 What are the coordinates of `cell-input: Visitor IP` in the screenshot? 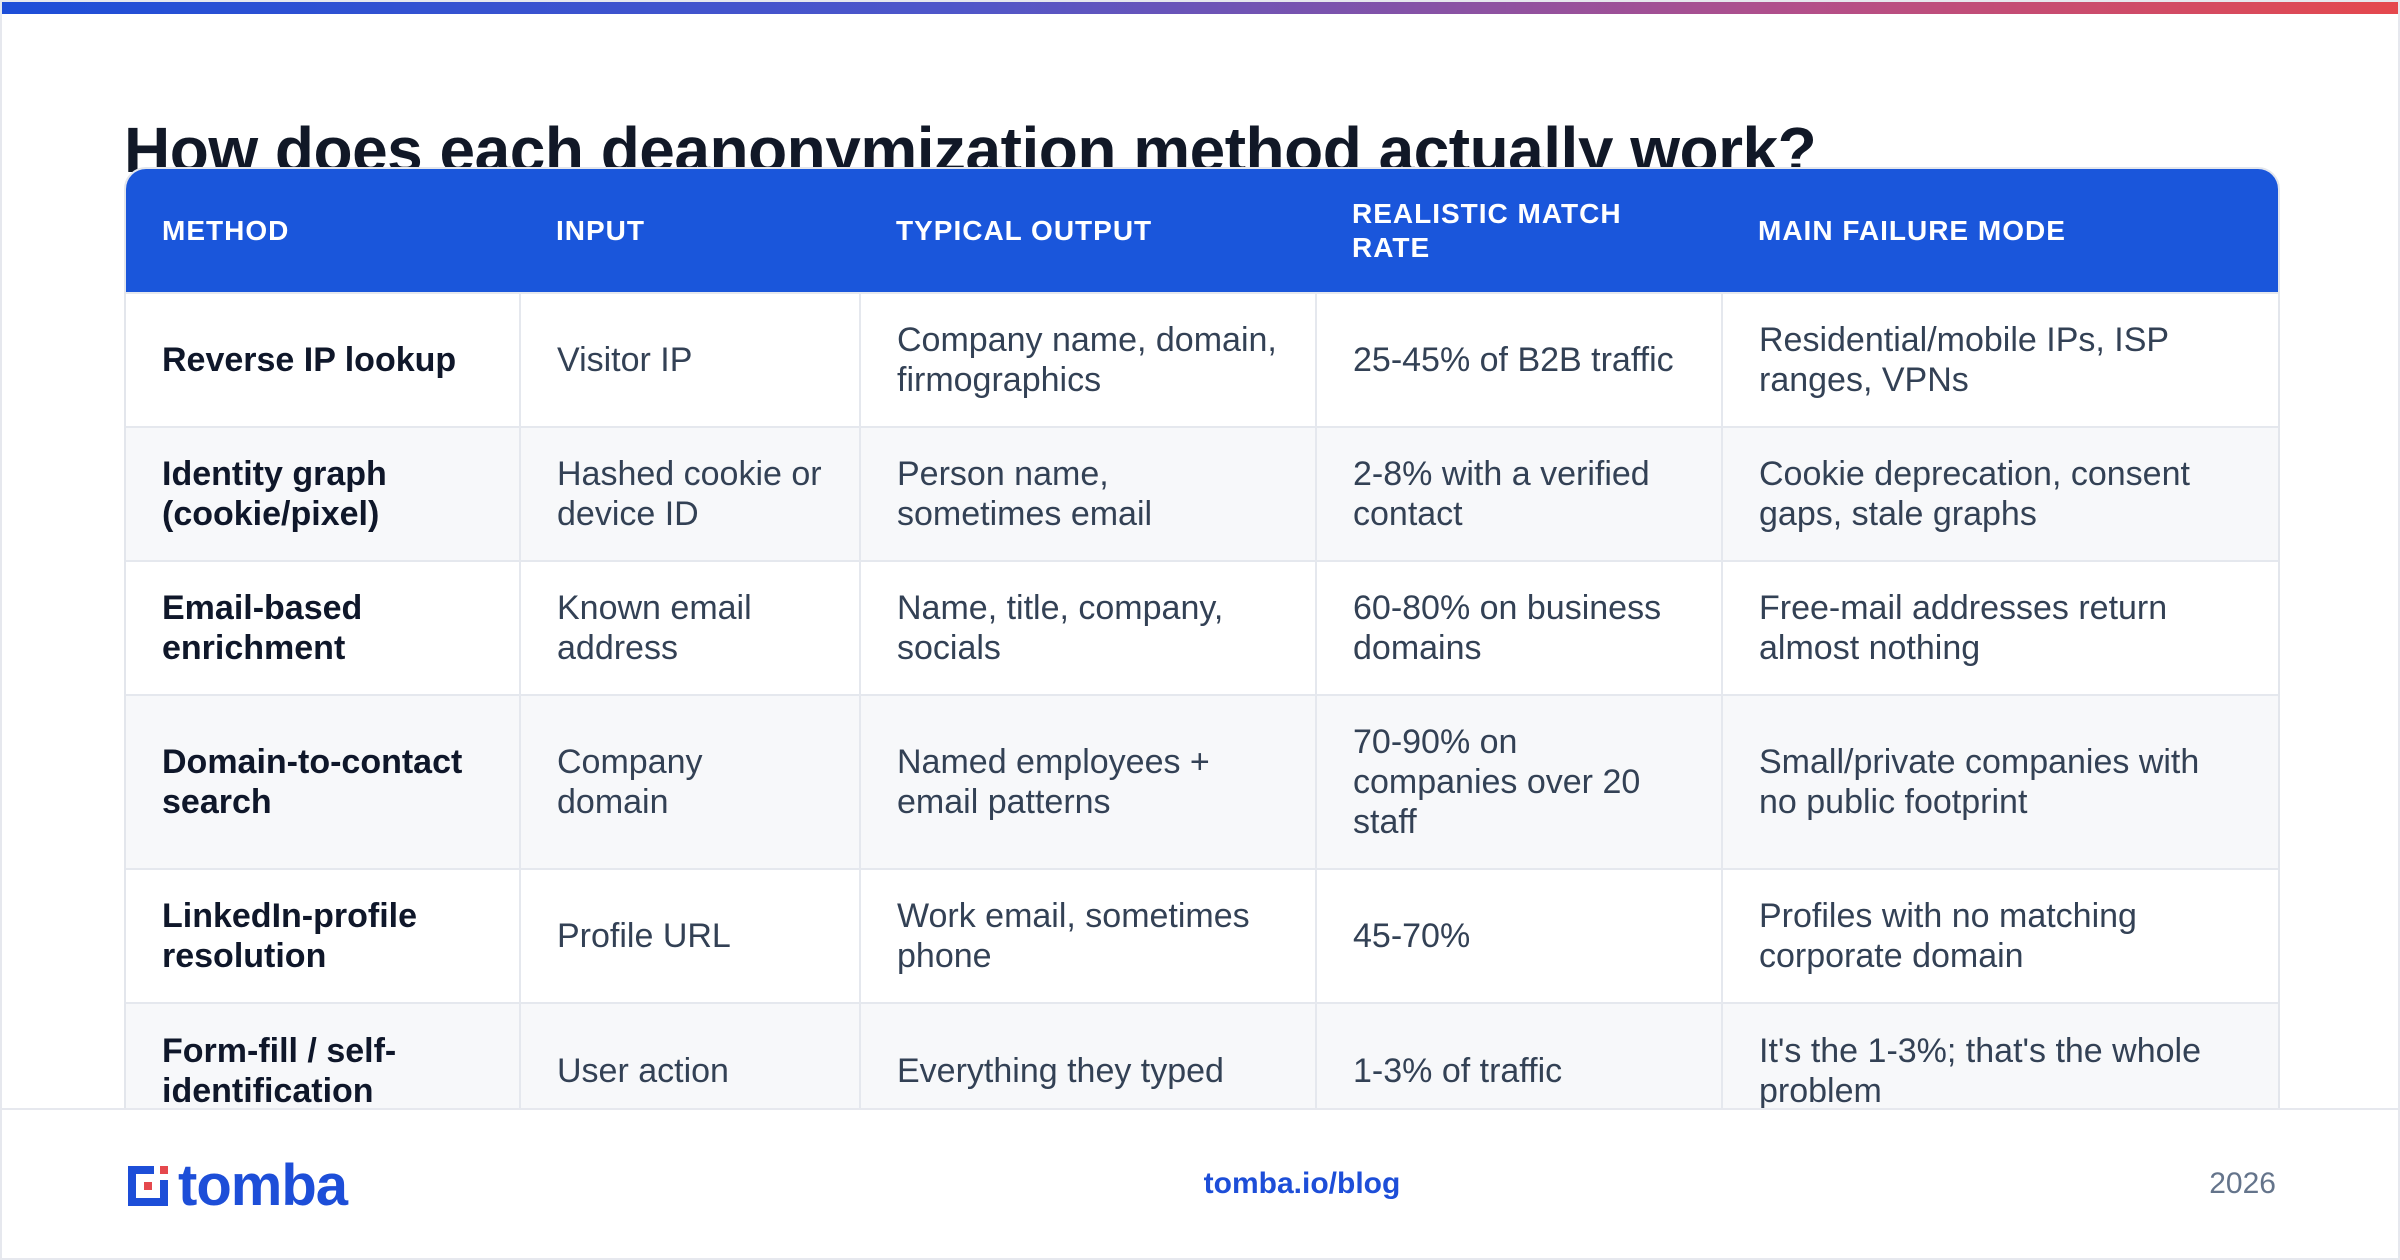 It's located at (690, 359).